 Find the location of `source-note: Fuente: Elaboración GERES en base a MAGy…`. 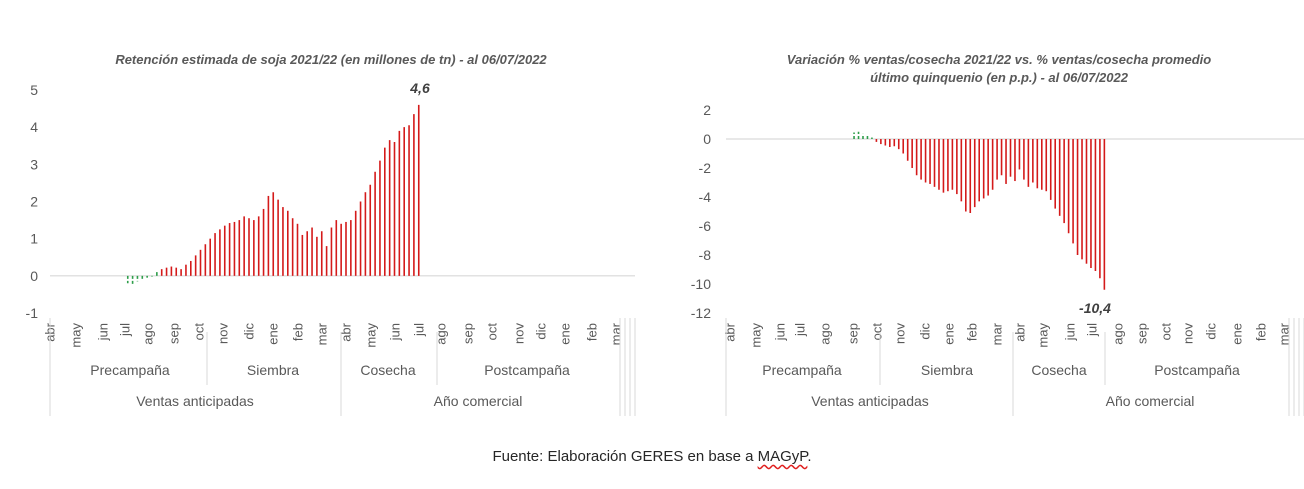

source-note: Fuente: Elaboración GERES en base a MAGy… is located at coordinates (652, 456).